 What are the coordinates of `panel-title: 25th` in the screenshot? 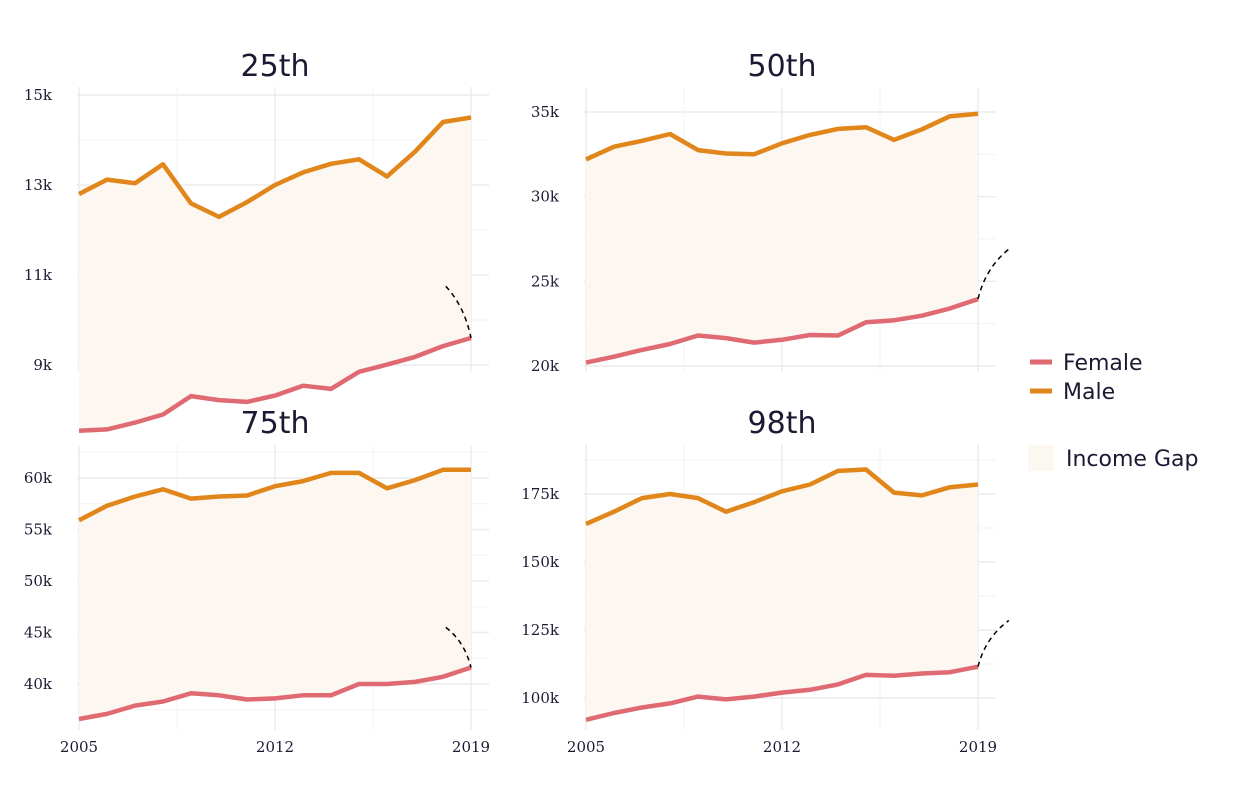 It's located at (275, 66).